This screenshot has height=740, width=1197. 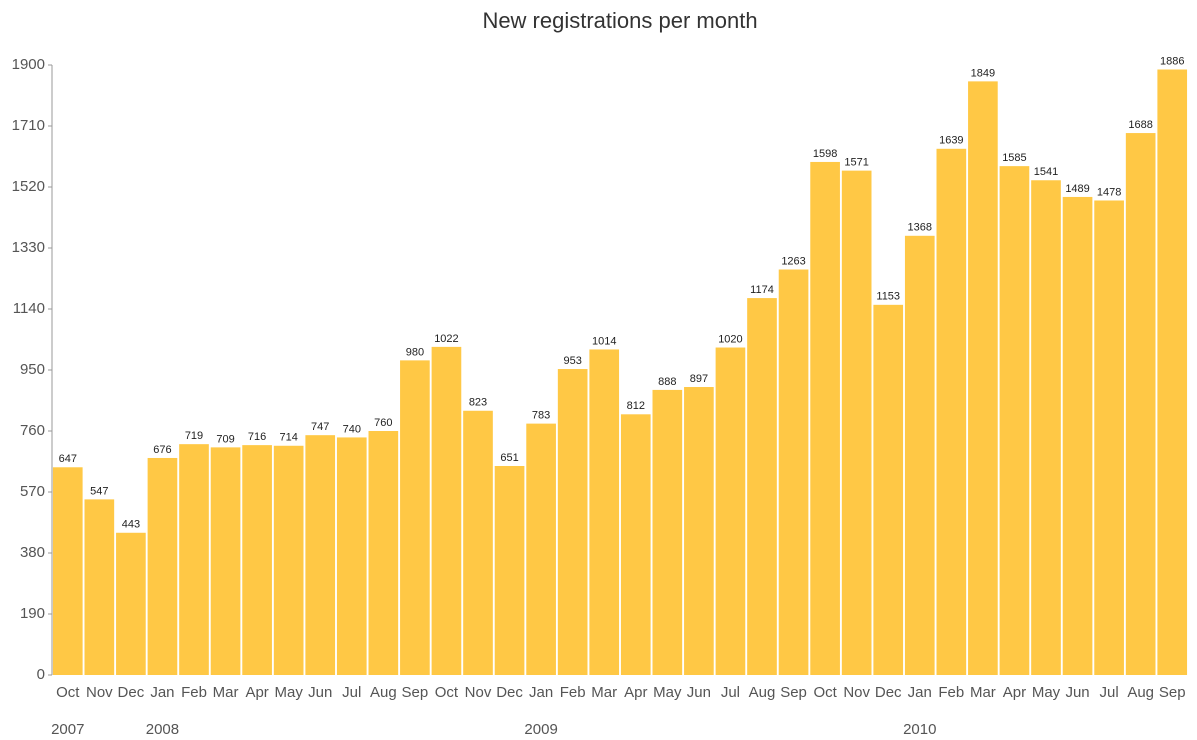 What do you see at coordinates (730, 339) in the screenshot?
I see `value-label: 1020` at bounding box center [730, 339].